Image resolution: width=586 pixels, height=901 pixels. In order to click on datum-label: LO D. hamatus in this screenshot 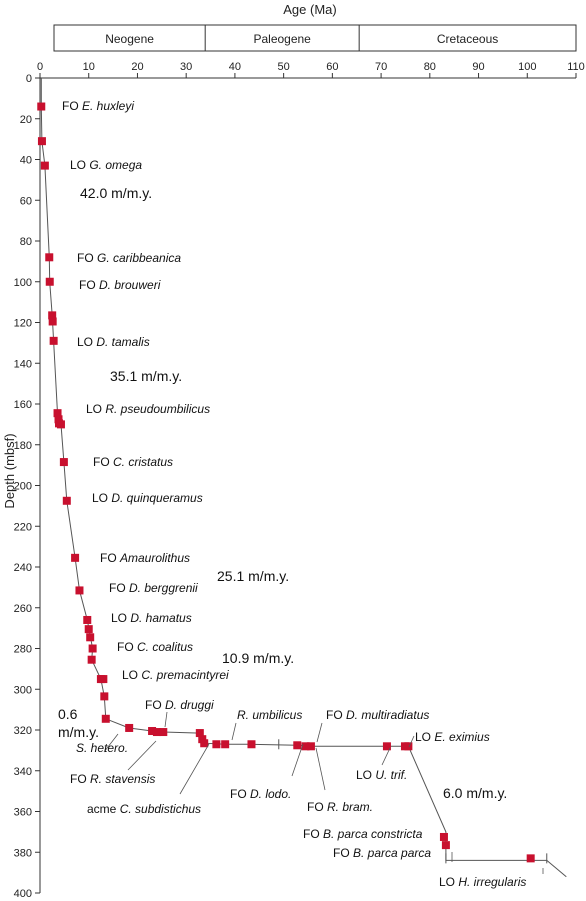, I will do `click(151, 618)`.